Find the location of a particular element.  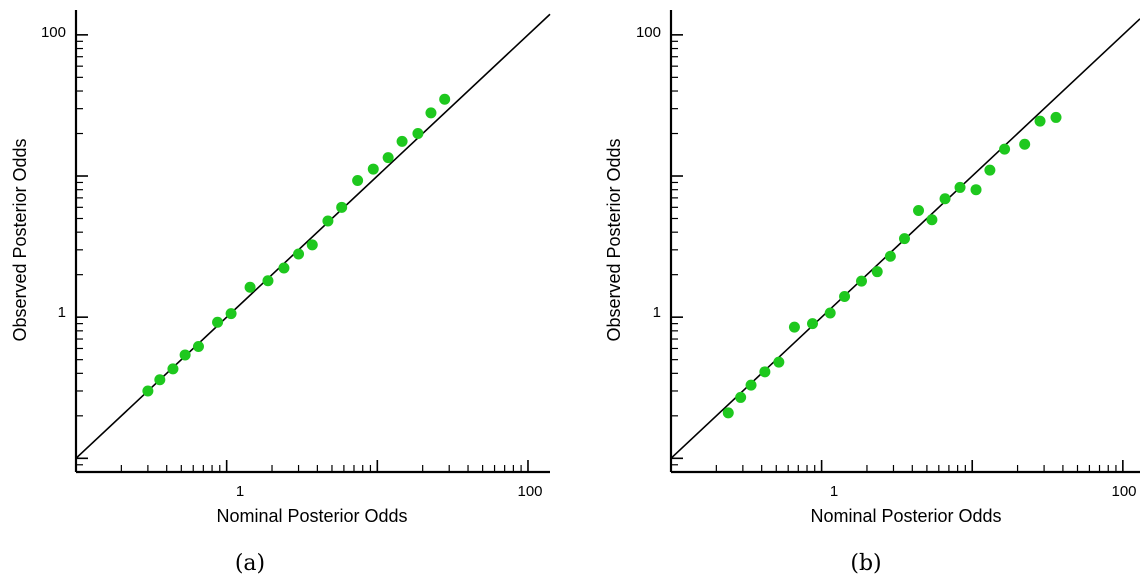

panel-a-caption: (a) is located at coordinates (250, 563).